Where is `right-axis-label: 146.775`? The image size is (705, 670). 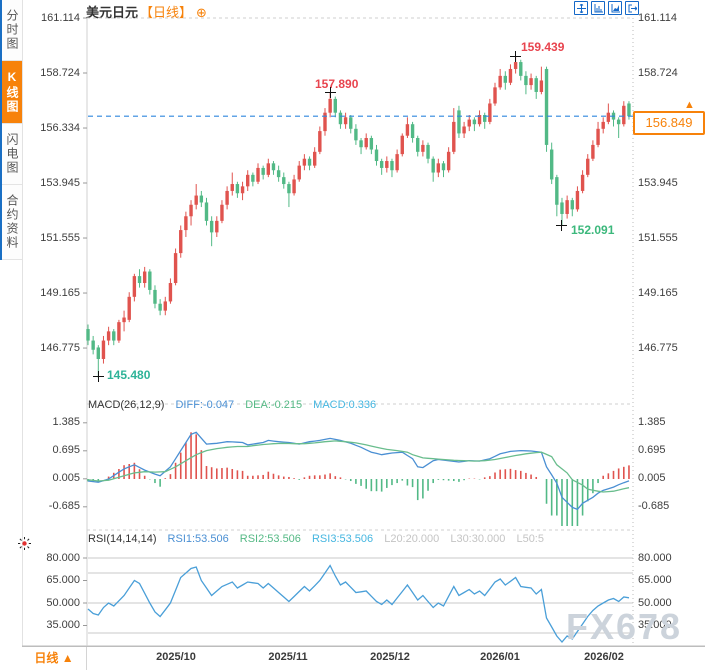 right-axis-label: 146.775 is located at coordinates (658, 347).